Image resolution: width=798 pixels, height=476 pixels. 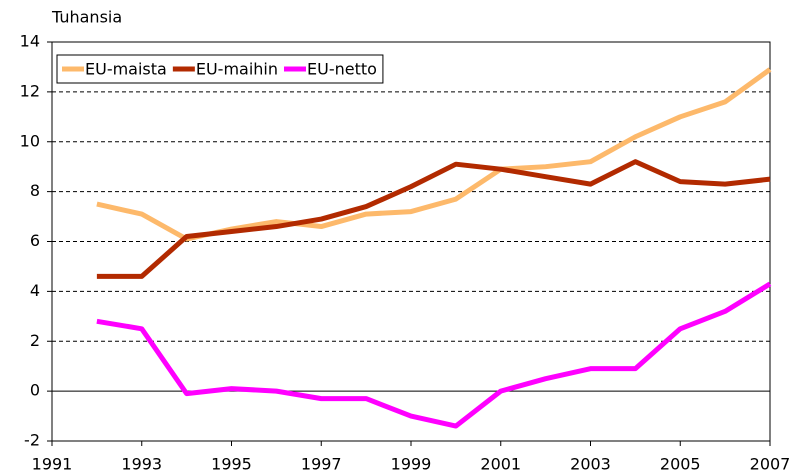 What do you see at coordinates (35, 390) in the screenshot?
I see `y-tick-label: 0` at bounding box center [35, 390].